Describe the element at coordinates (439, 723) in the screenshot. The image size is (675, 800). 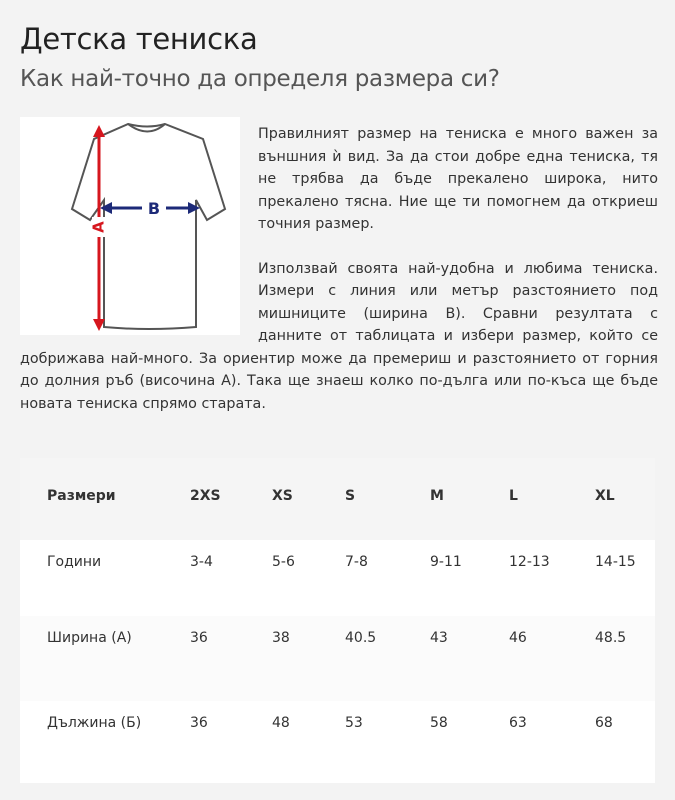
I see `table-cell: 58` at that location.